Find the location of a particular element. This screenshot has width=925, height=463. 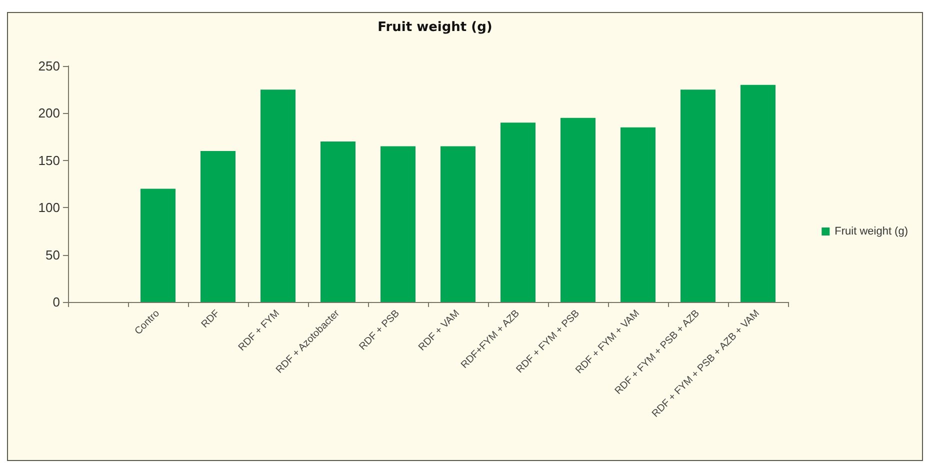

y-tick-label: 0 is located at coordinates (56, 302).